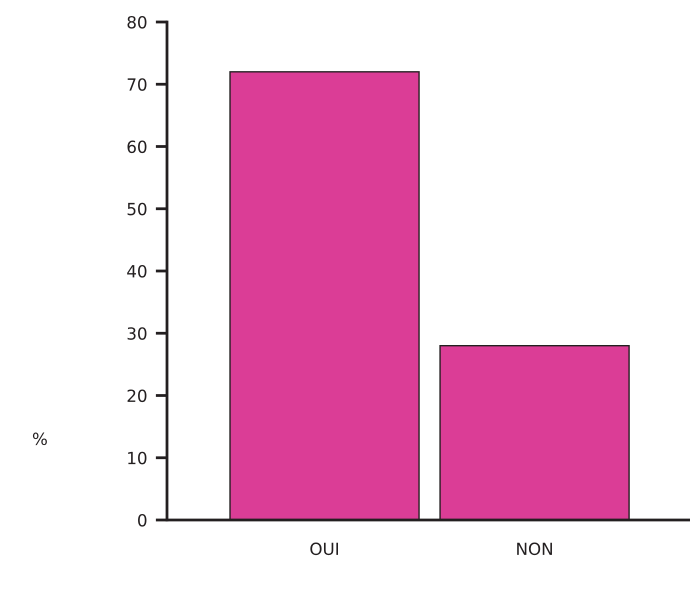 The width and height of the screenshot is (690, 593). I want to click on y-tick-label: 80, so click(136, 22).